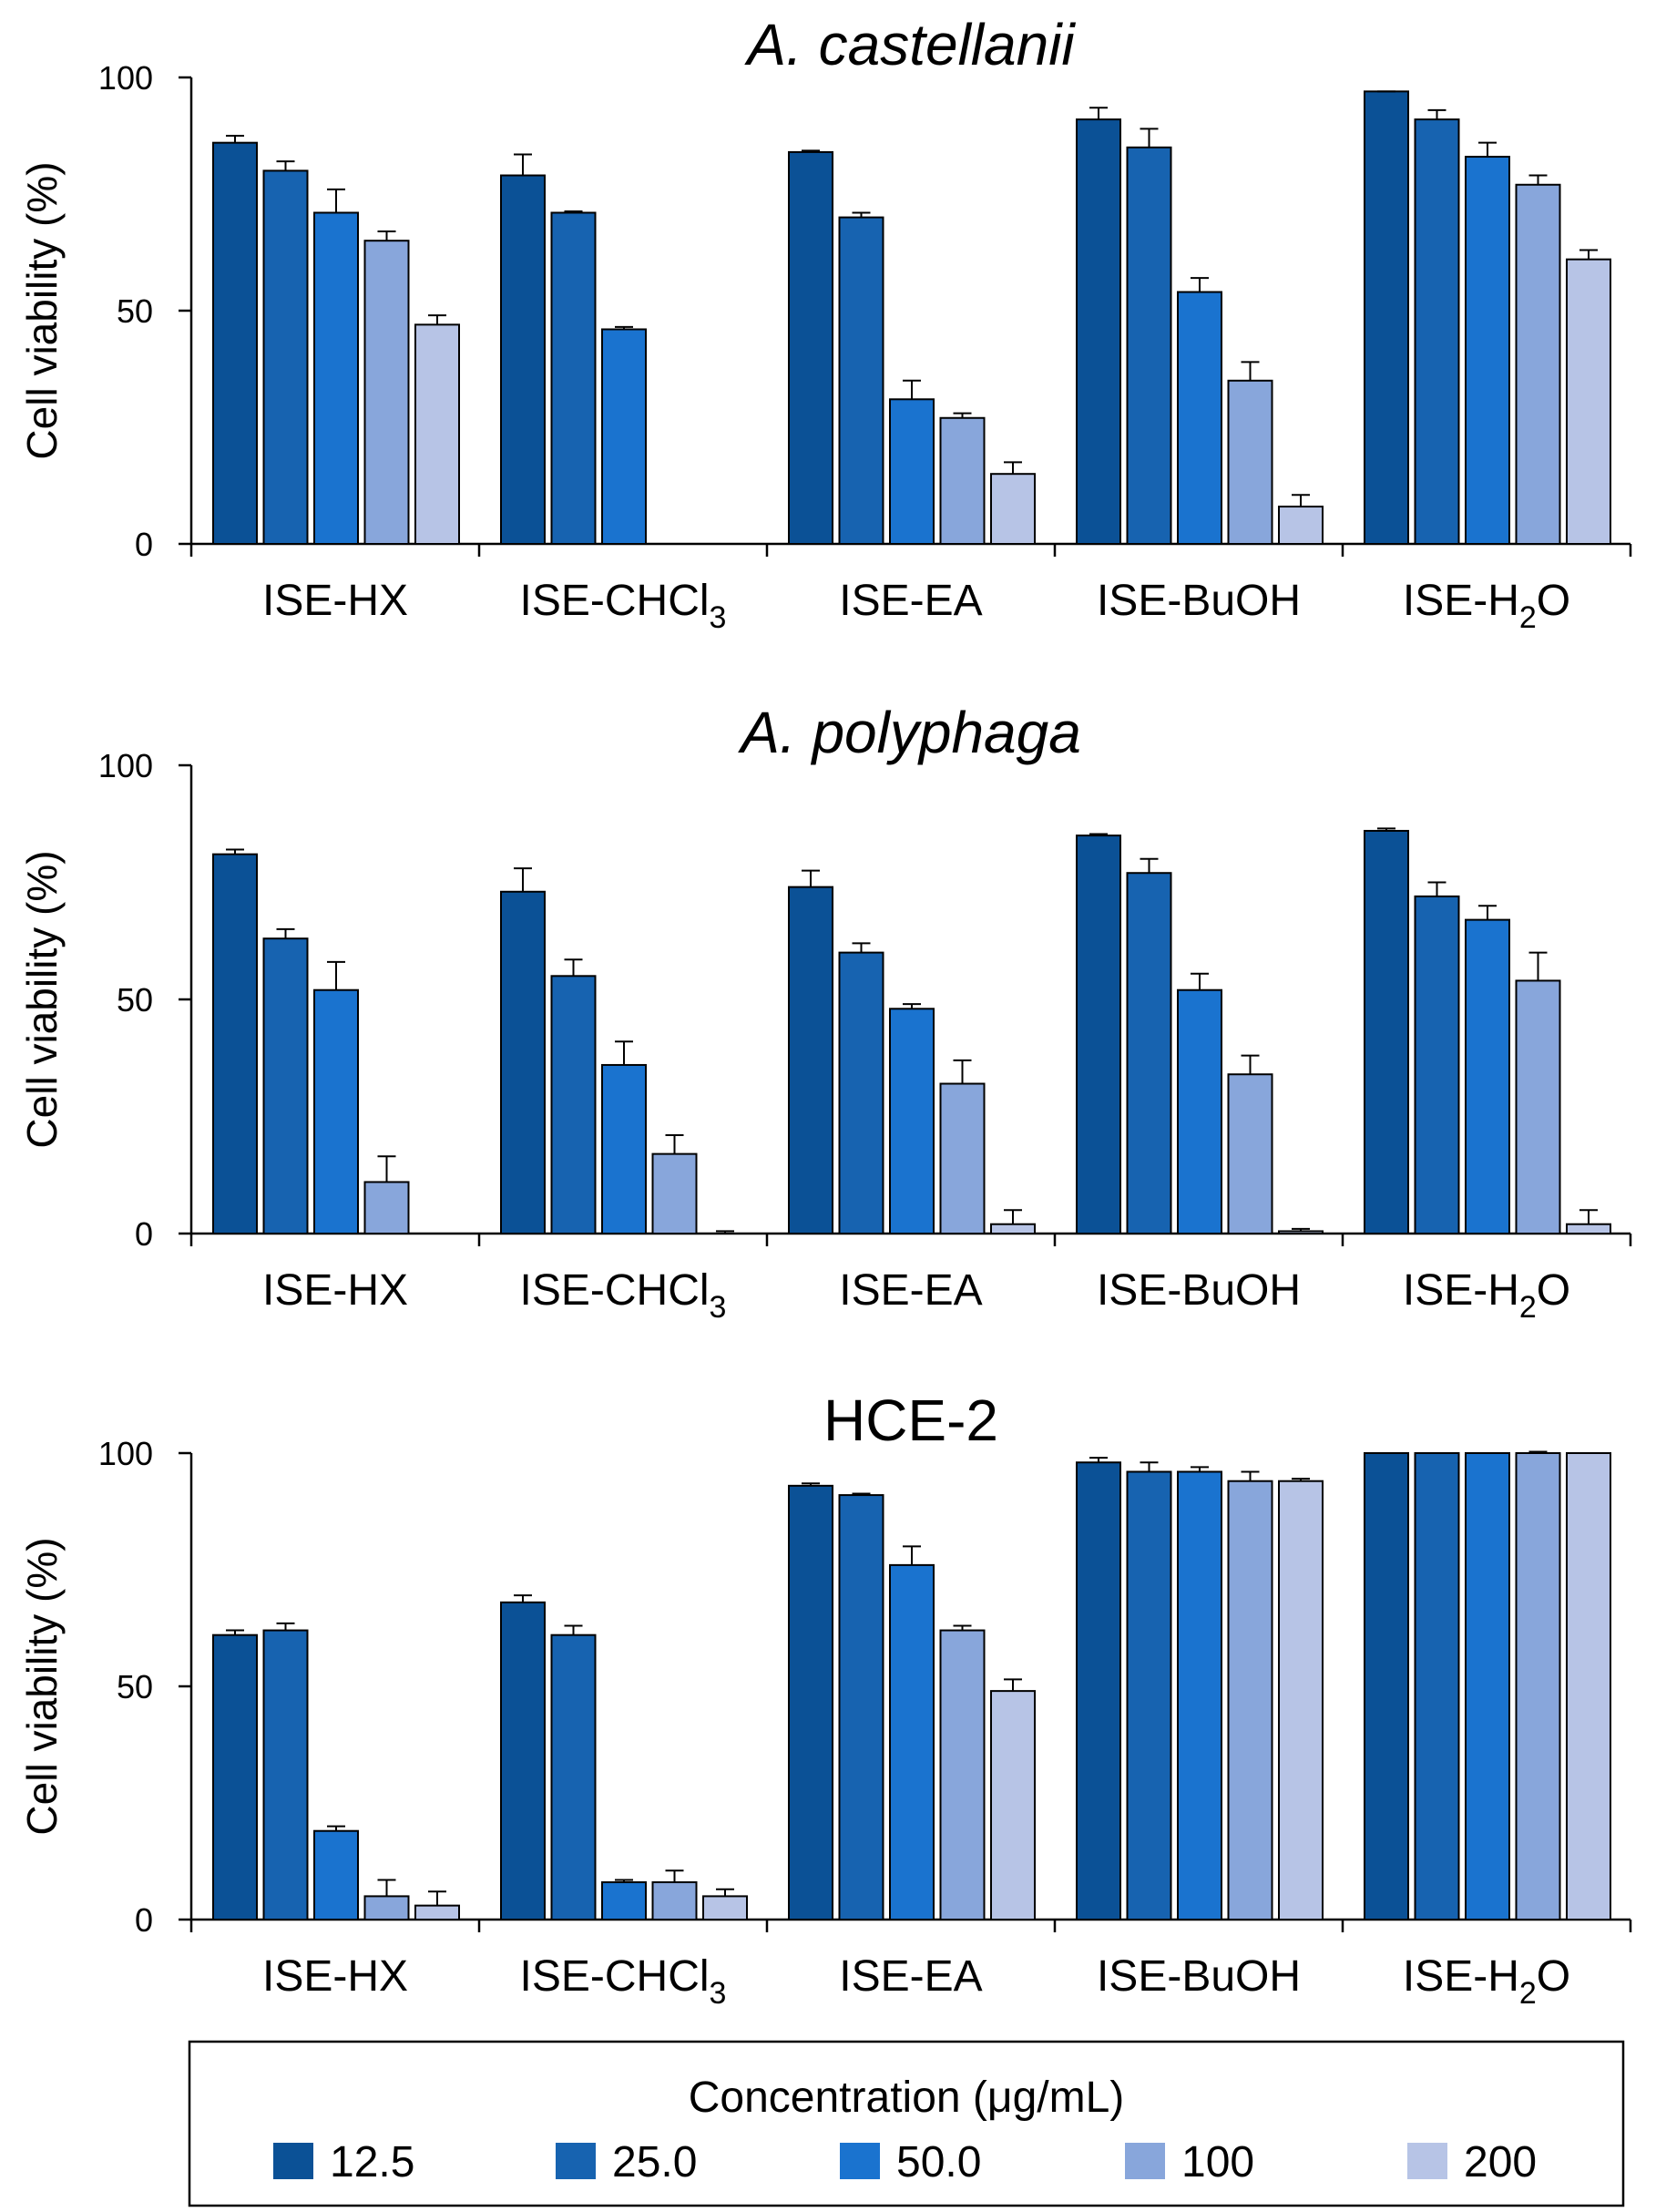 The width and height of the screenshot is (1656, 2212). Describe the element at coordinates (907, 2123) in the screenshot. I see `legend-box` at that location.